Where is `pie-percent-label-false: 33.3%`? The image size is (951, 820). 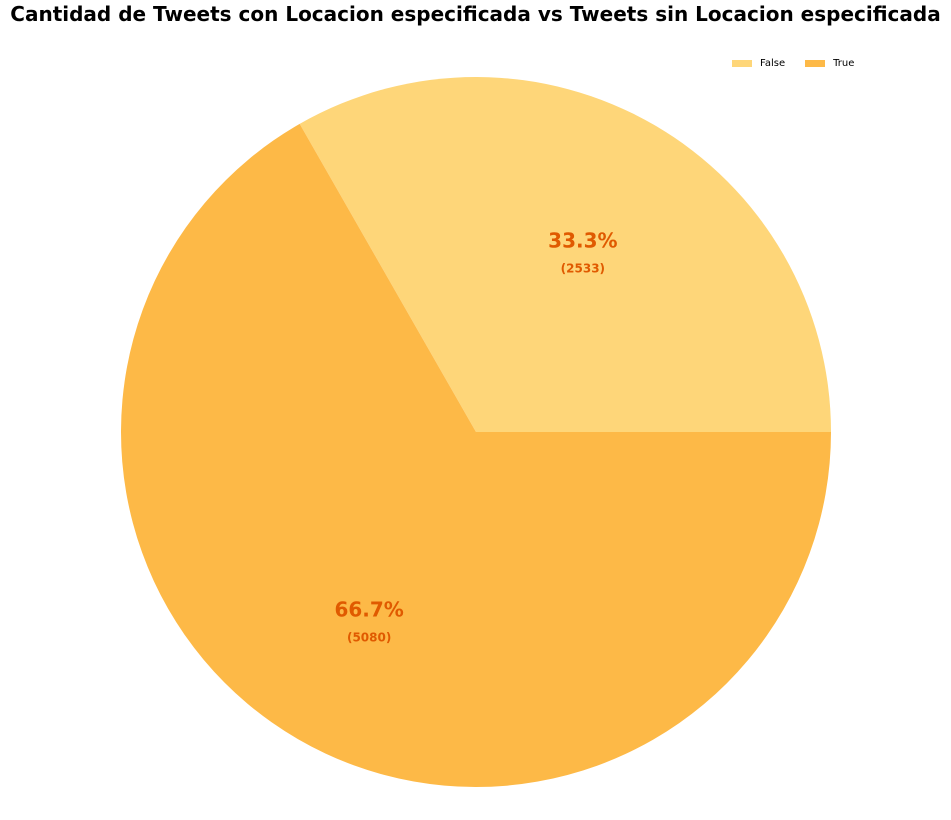 pie-percent-label-false: 33.3% is located at coordinates (582, 241).